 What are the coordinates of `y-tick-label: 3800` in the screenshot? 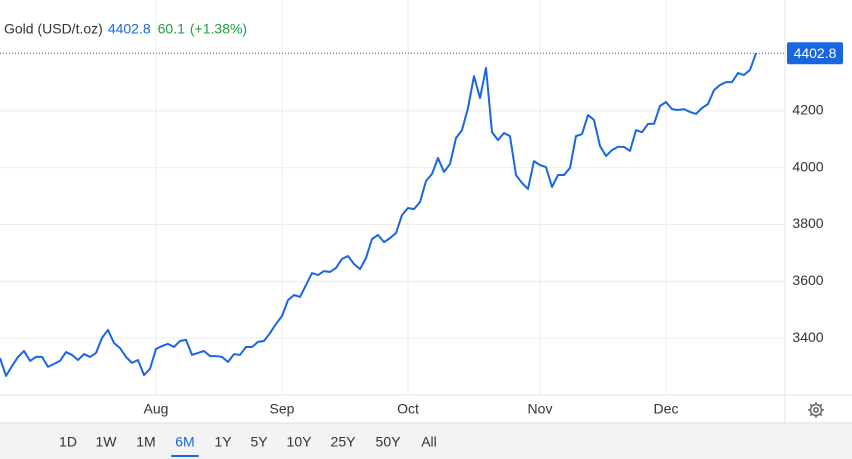 It's located at (807, 223).